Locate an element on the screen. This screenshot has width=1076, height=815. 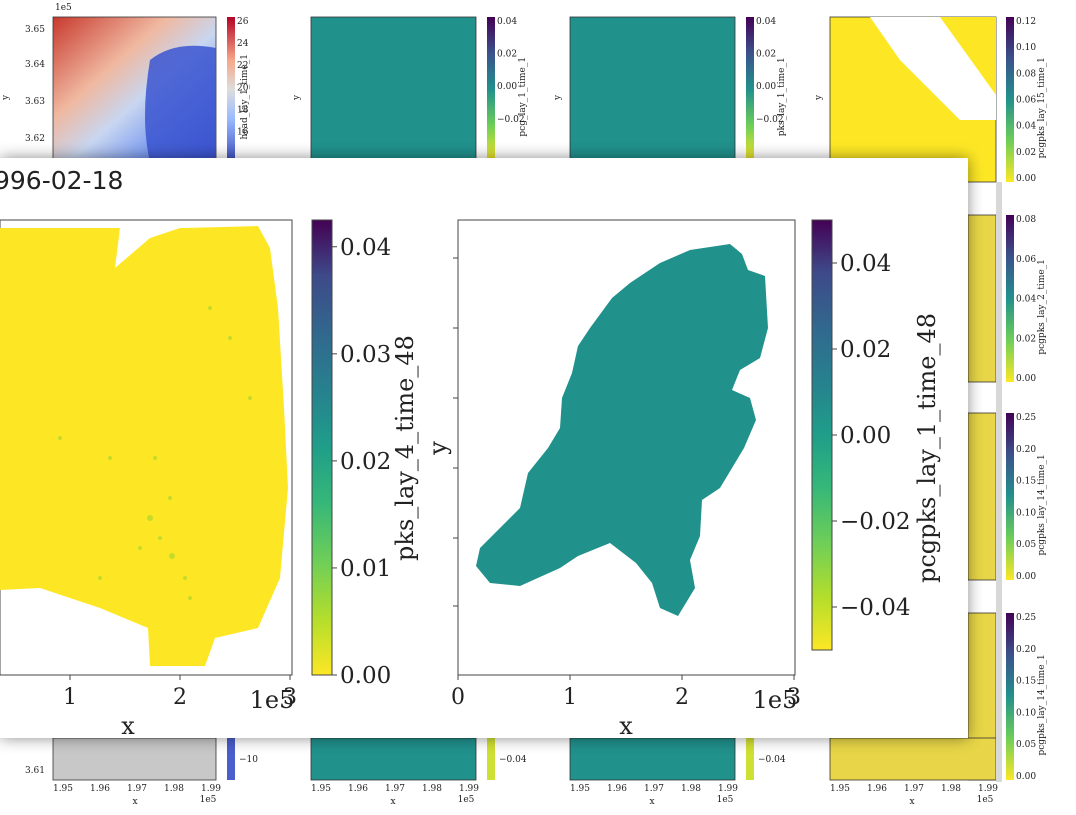
bg-cbar-tick: 26 is located at coordinates (243, 22).